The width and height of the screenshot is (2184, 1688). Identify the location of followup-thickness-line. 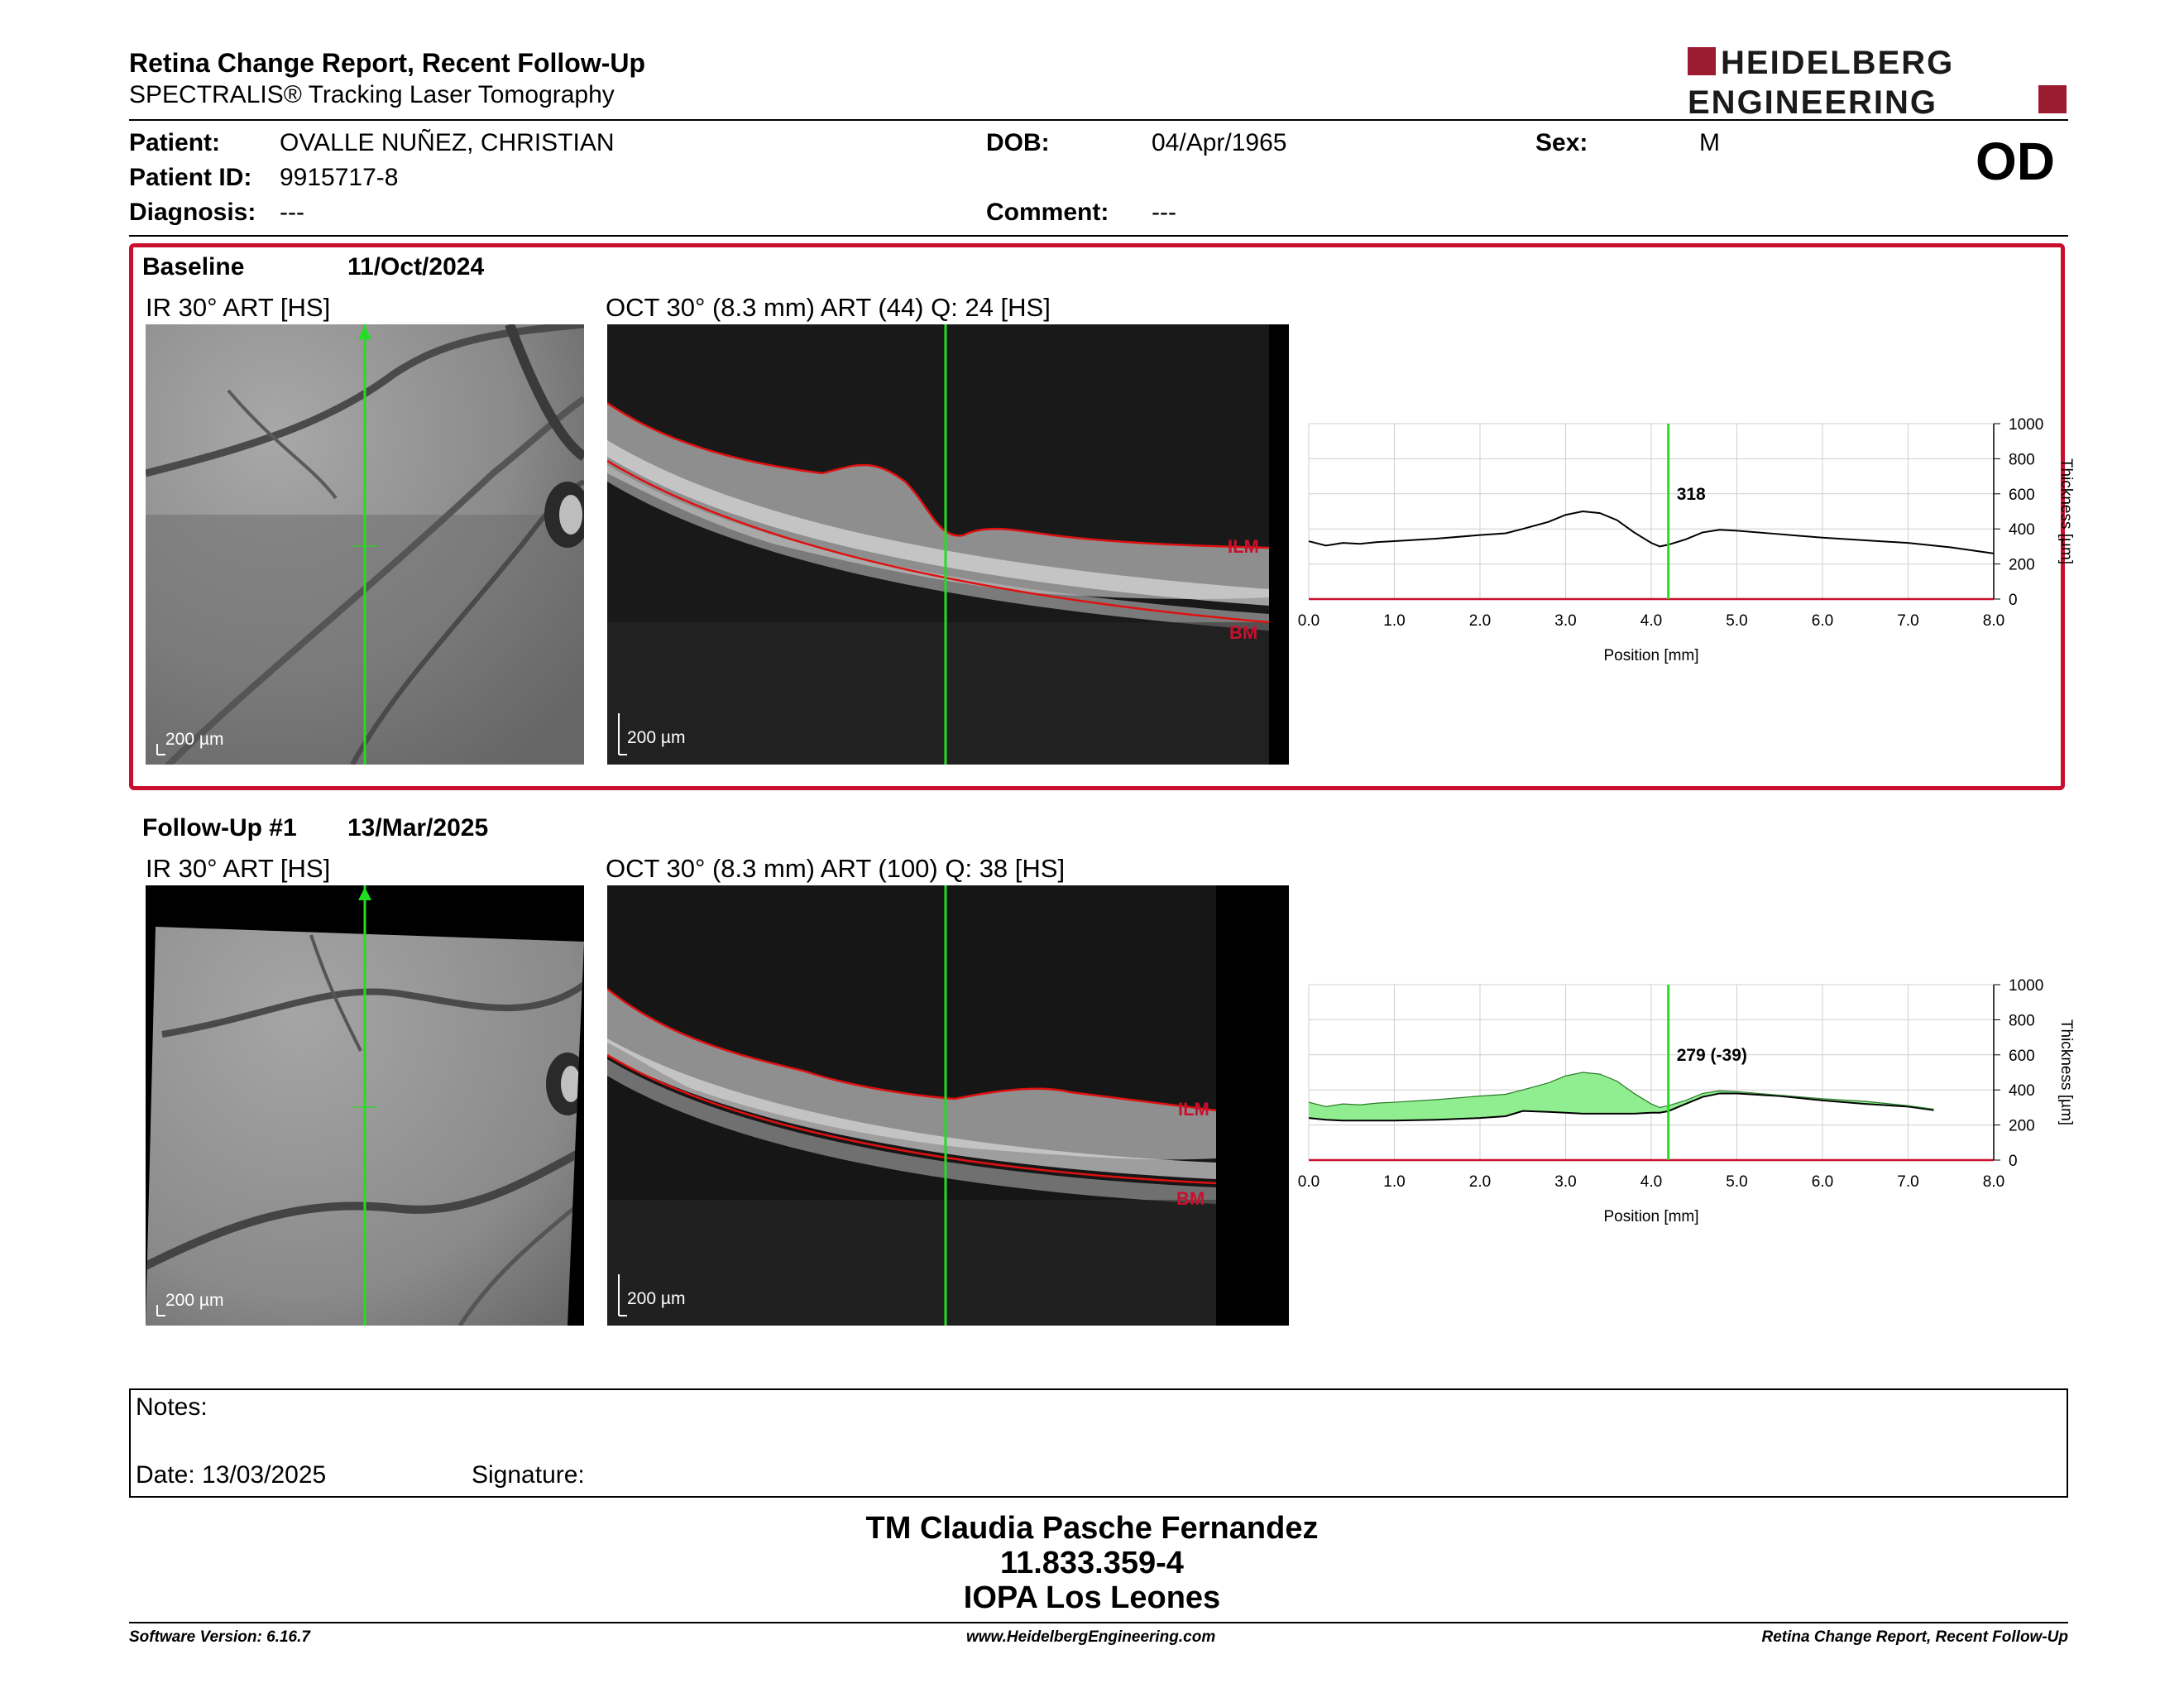
(1621, 1107).